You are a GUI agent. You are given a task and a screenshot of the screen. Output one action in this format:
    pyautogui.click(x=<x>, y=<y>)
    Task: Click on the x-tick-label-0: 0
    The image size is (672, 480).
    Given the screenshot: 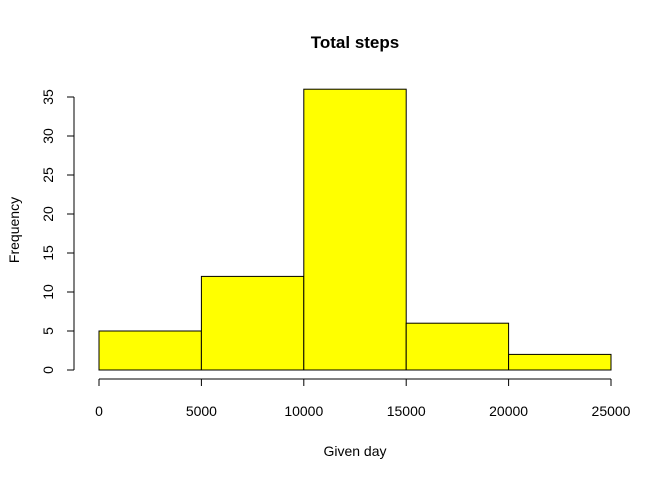 What is the action you would take?
    pyautogui.click(x=99, y=411)
    